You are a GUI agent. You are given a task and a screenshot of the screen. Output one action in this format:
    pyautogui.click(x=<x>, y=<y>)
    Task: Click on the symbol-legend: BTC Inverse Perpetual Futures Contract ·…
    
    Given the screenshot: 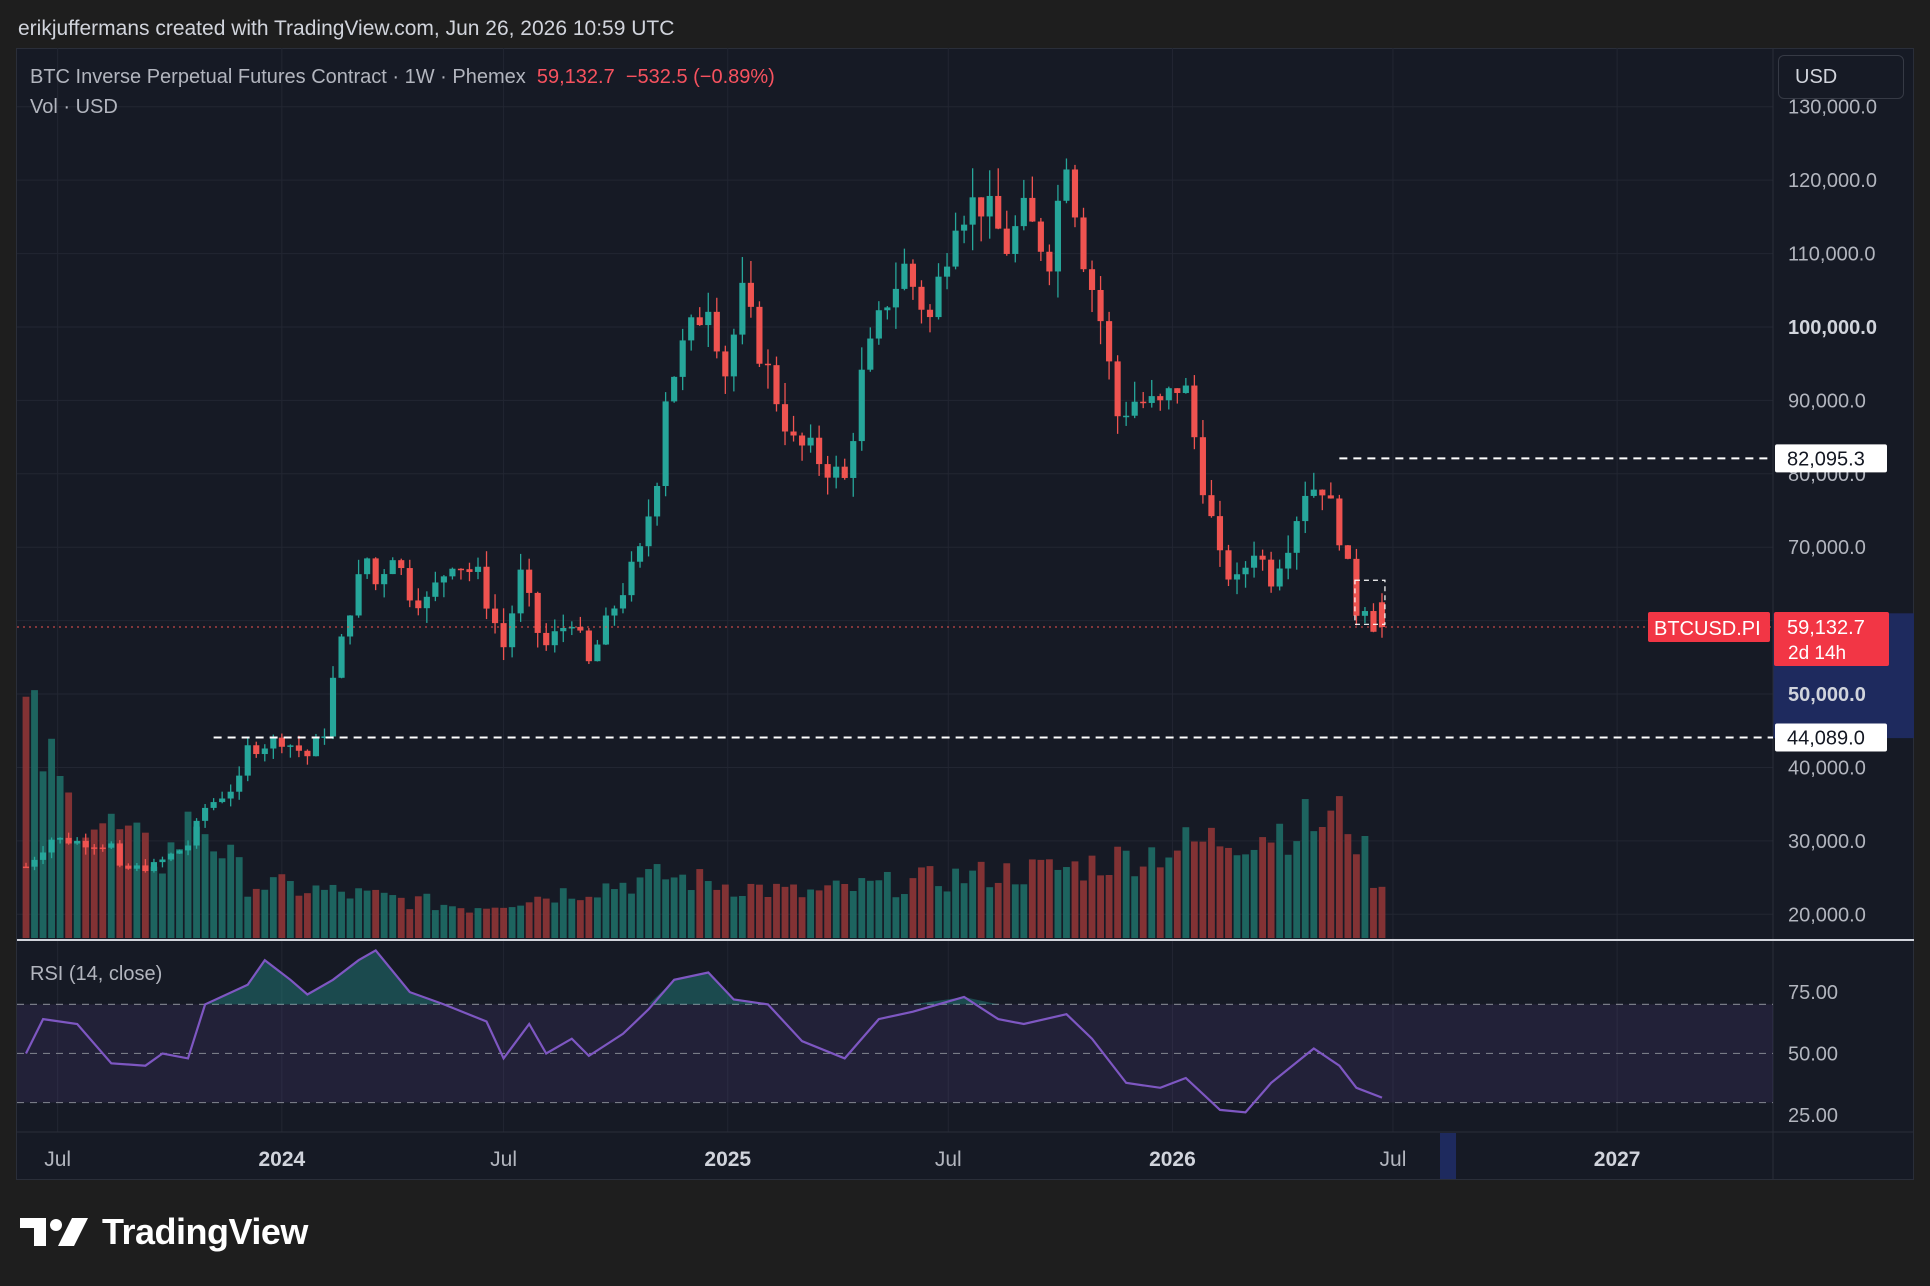 What is the action you would take?
    pyautogui.click(x=402, y=77)
    